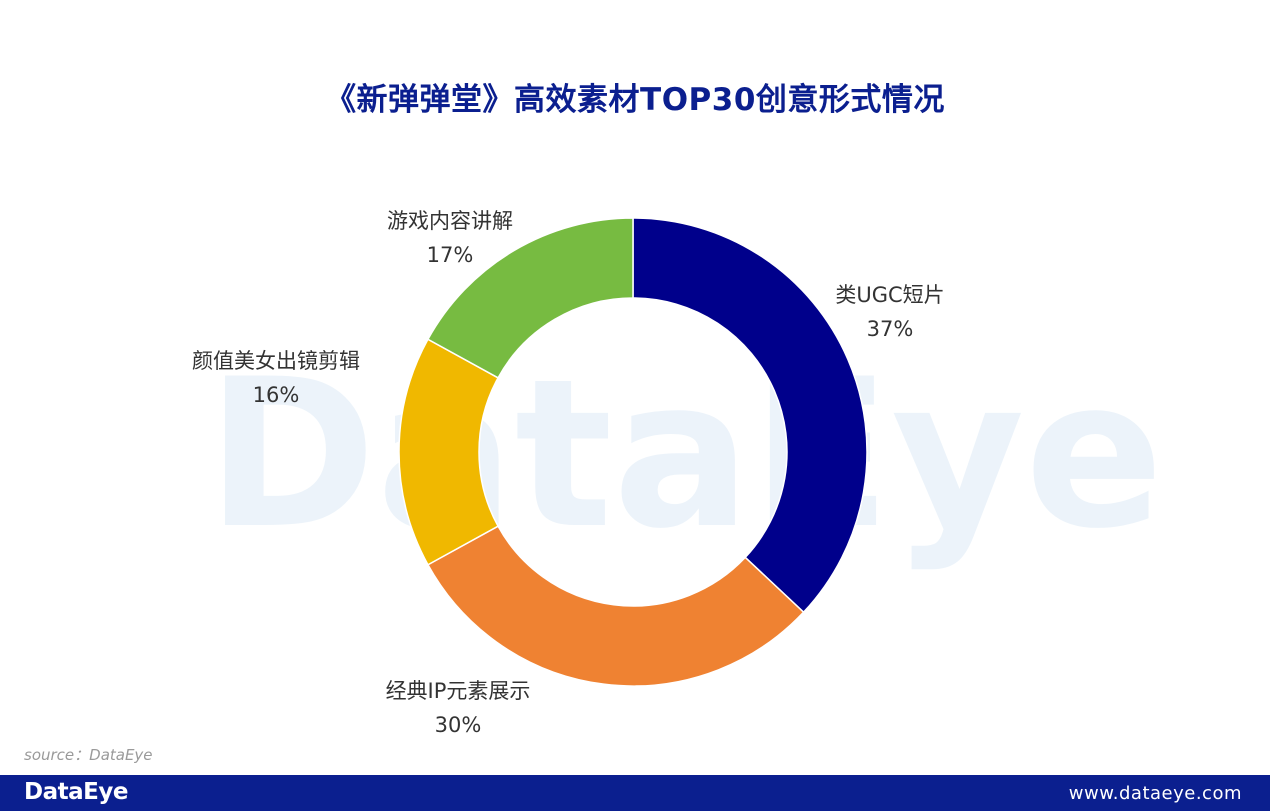 The image size is (1270, 811). Describe the element at coordinates (1155, 793) in the screenshot. I see `footer-url: www.dataeye.com` at that location.